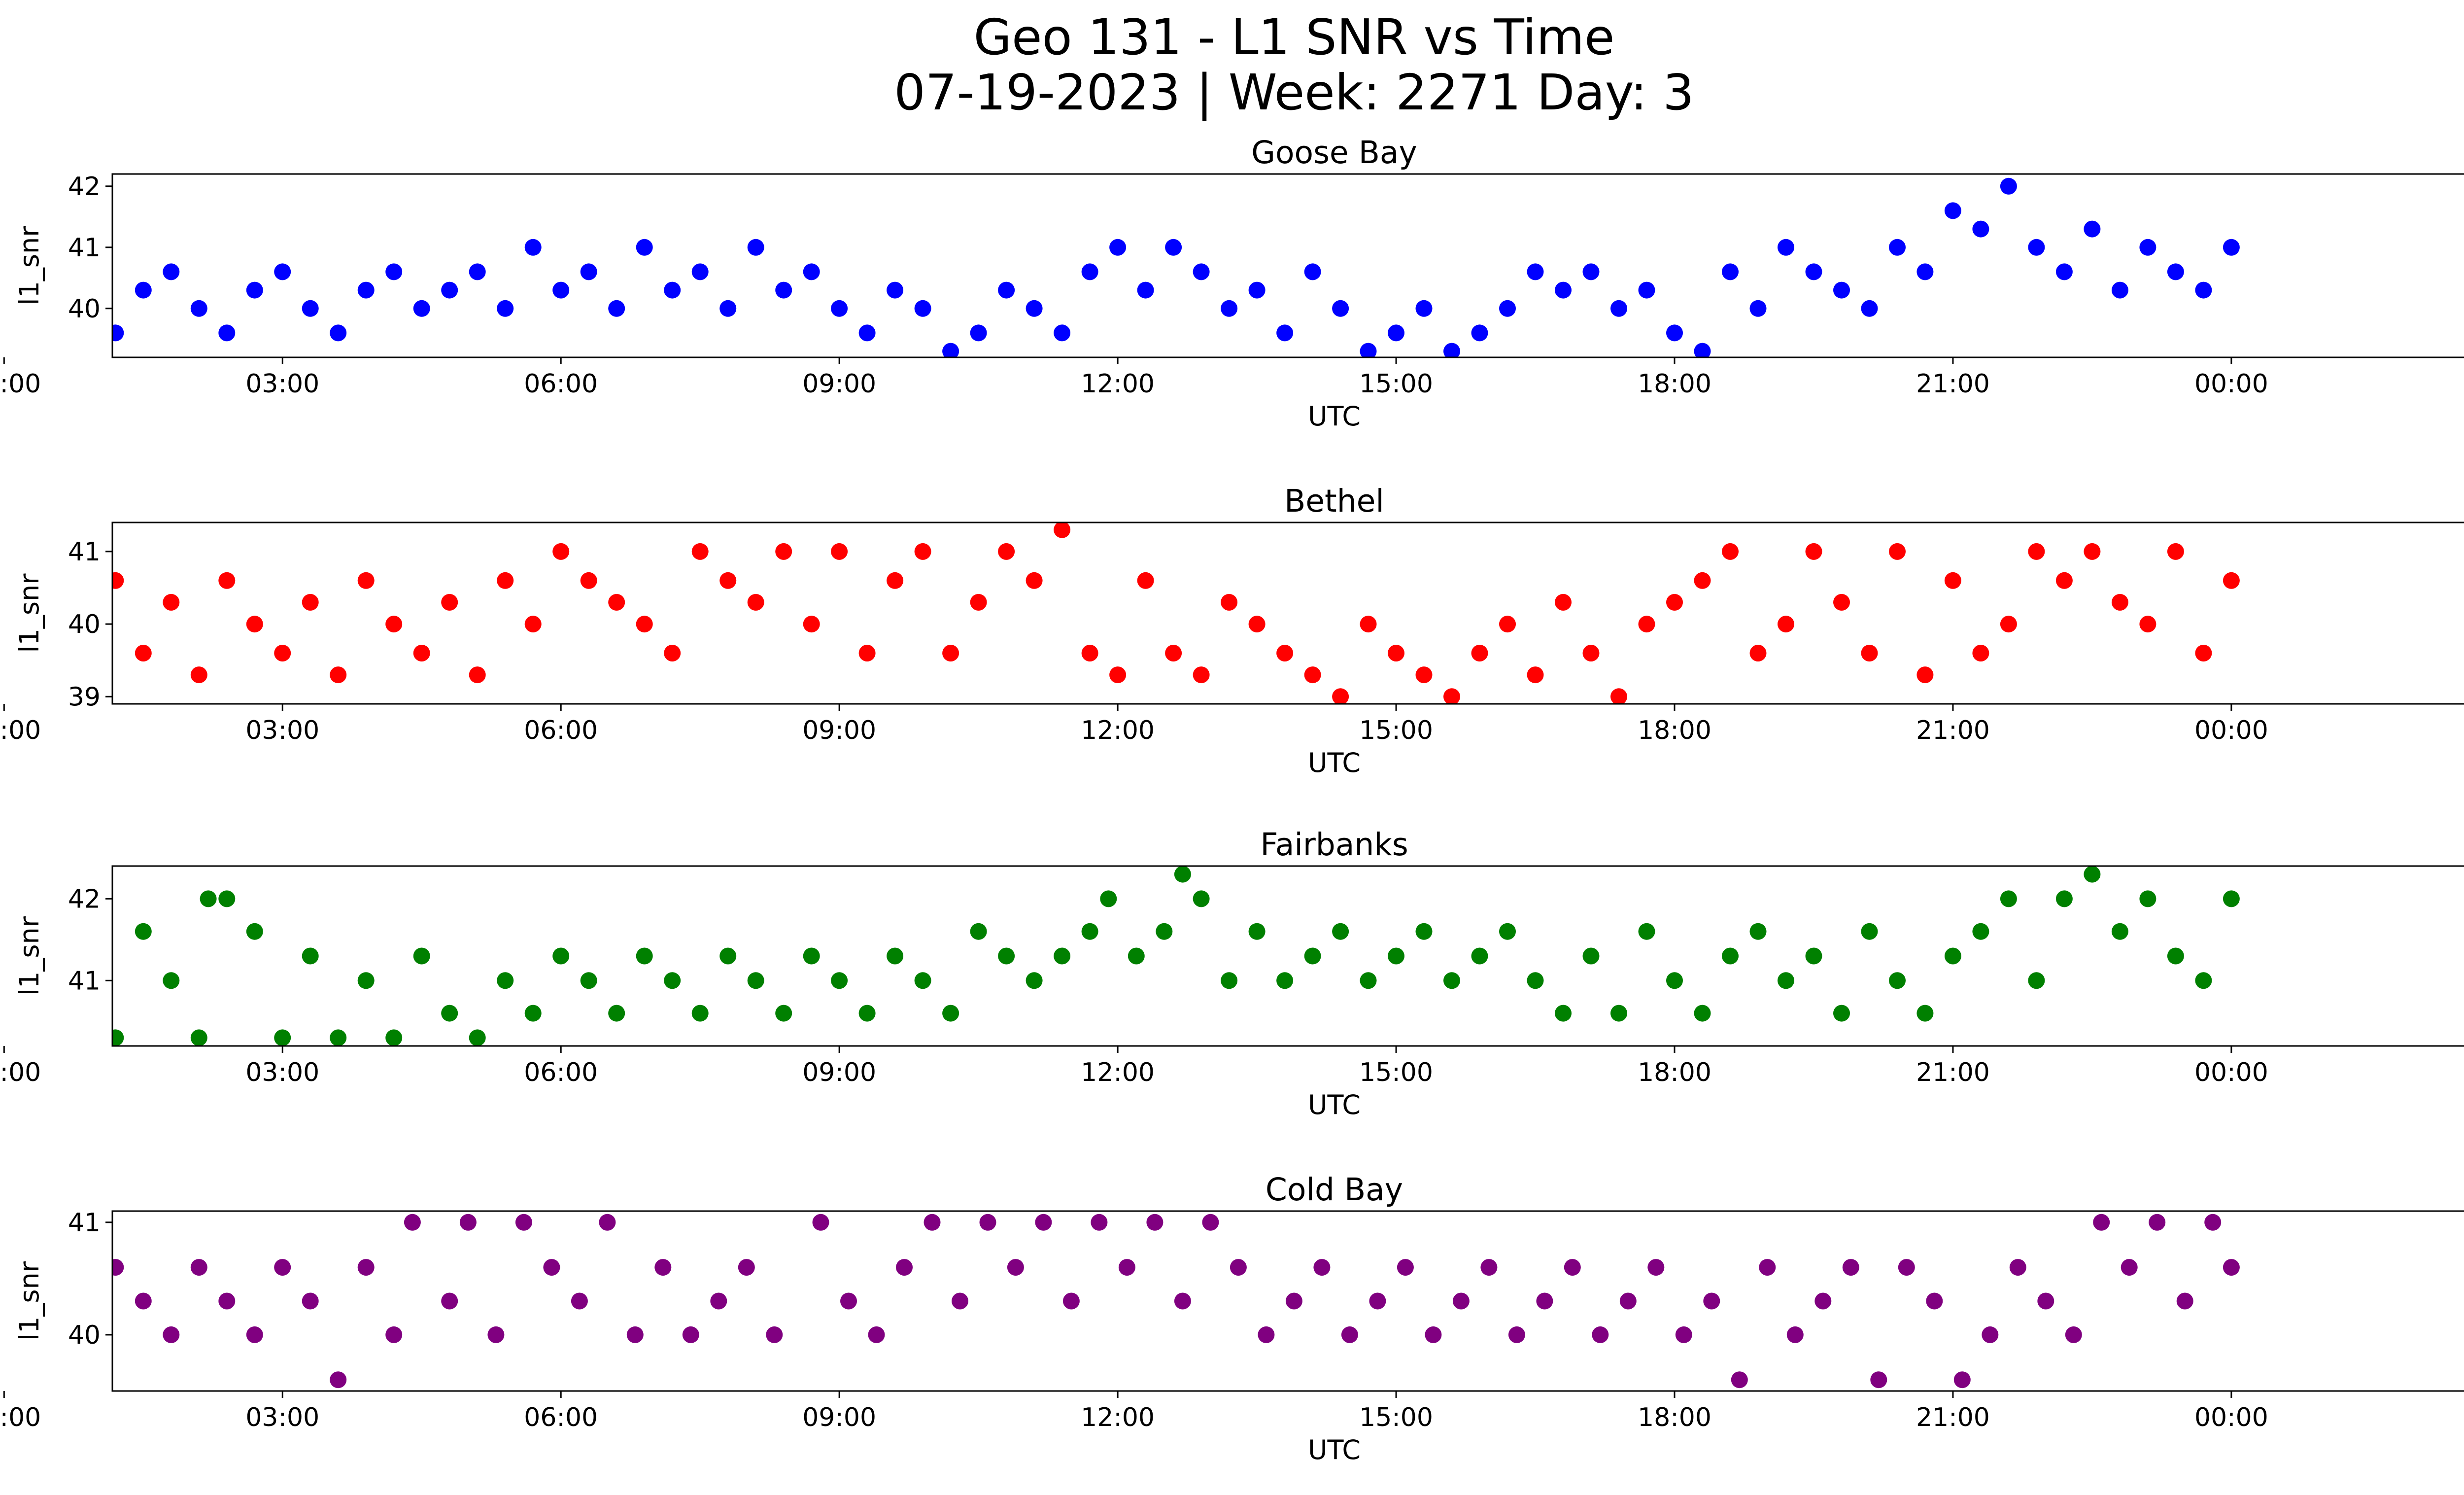 This screenshot has width=2464, height=1495. Describe the element at coordinates (84, 187) in the screenshot. I see `y-tick-label: 42` at that location.